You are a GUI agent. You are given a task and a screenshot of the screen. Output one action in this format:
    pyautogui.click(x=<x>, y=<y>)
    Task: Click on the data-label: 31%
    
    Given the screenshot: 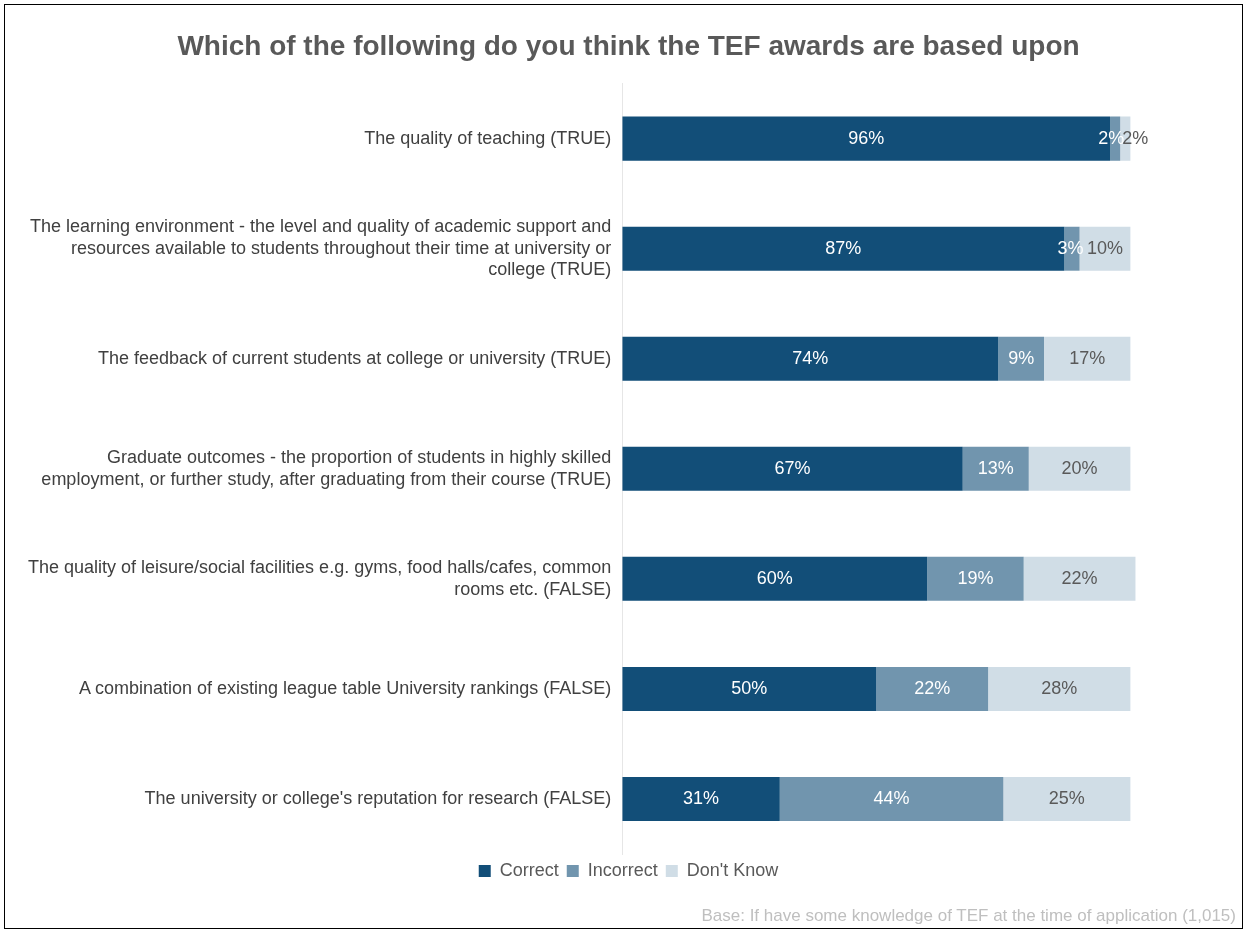 What is the action you would take?
    pyautogui.click(x=701, y=797)
    